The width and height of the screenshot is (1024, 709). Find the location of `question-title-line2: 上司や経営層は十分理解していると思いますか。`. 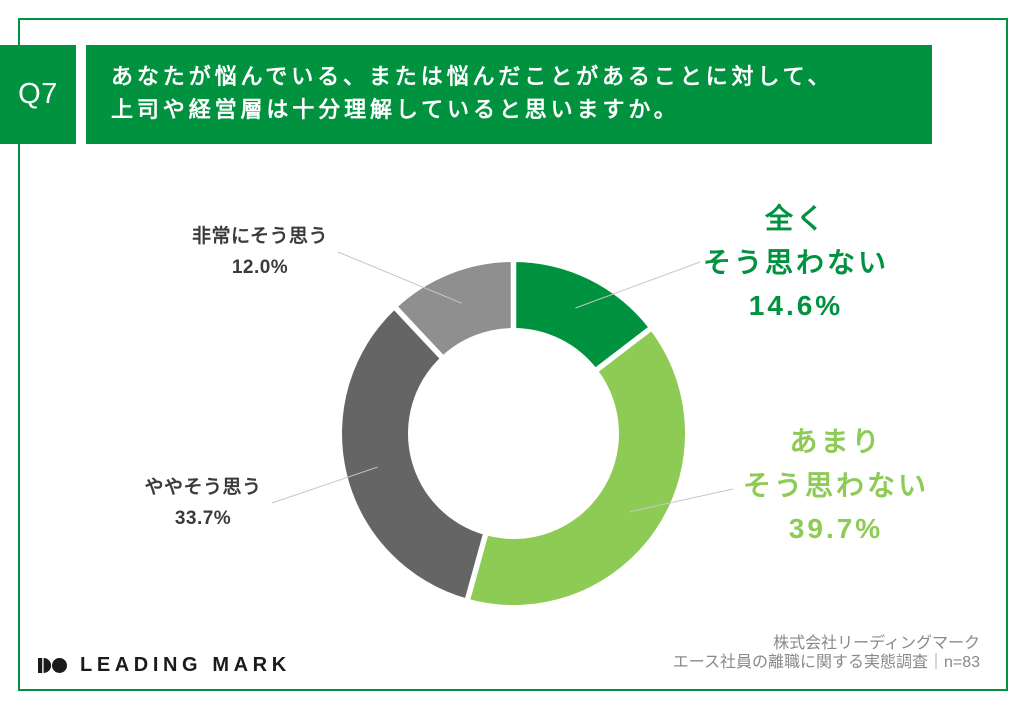

question-title-line2: 上司や経営層は十分理解していると思いますか。 is located at coordinates (395, 109).